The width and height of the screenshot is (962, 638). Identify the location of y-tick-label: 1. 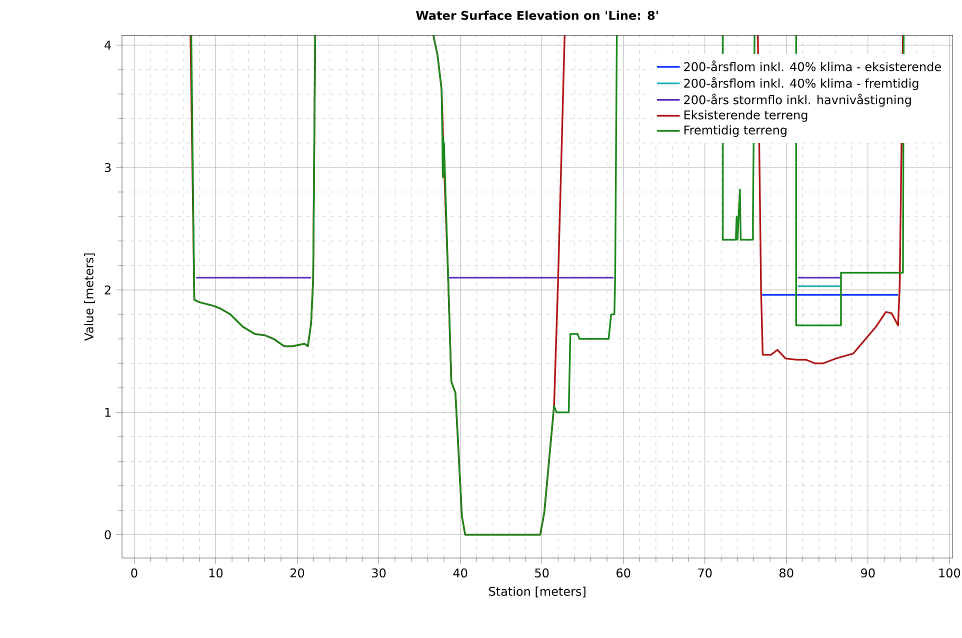
(107, 412).